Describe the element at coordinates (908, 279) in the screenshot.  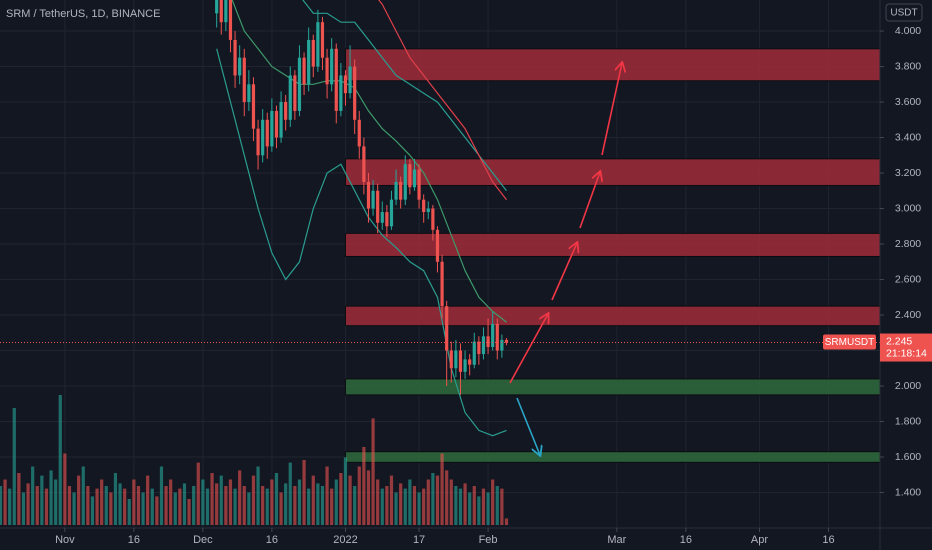
I see `y-tick-label: 2.600` at that location.